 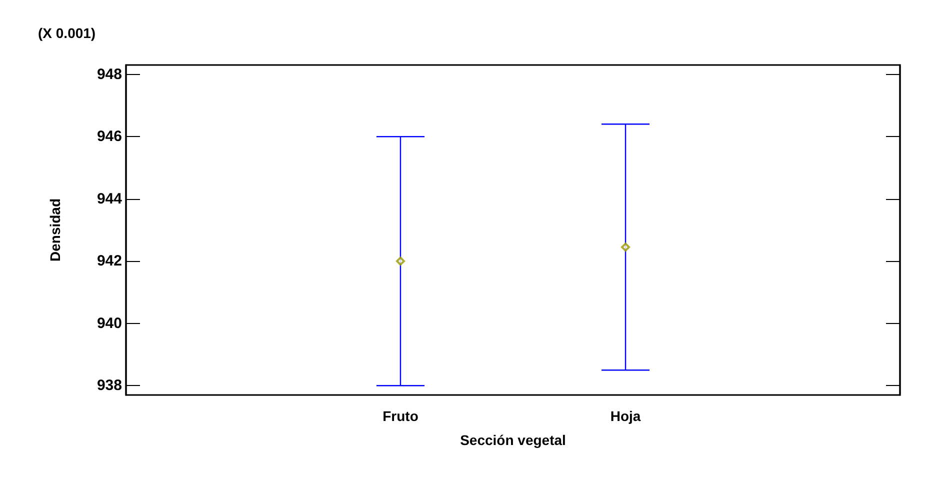 What do you see at coordinates (109, 261) in the screenshot?
I see `y-tick-label: 942` at bounding box center [109, 261].